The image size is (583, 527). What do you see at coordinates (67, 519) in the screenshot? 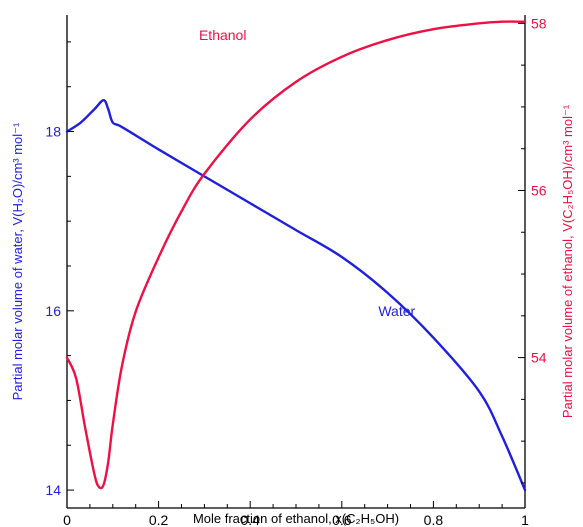
I see `x-tick-label: 0` at bounding box center [67, 519].